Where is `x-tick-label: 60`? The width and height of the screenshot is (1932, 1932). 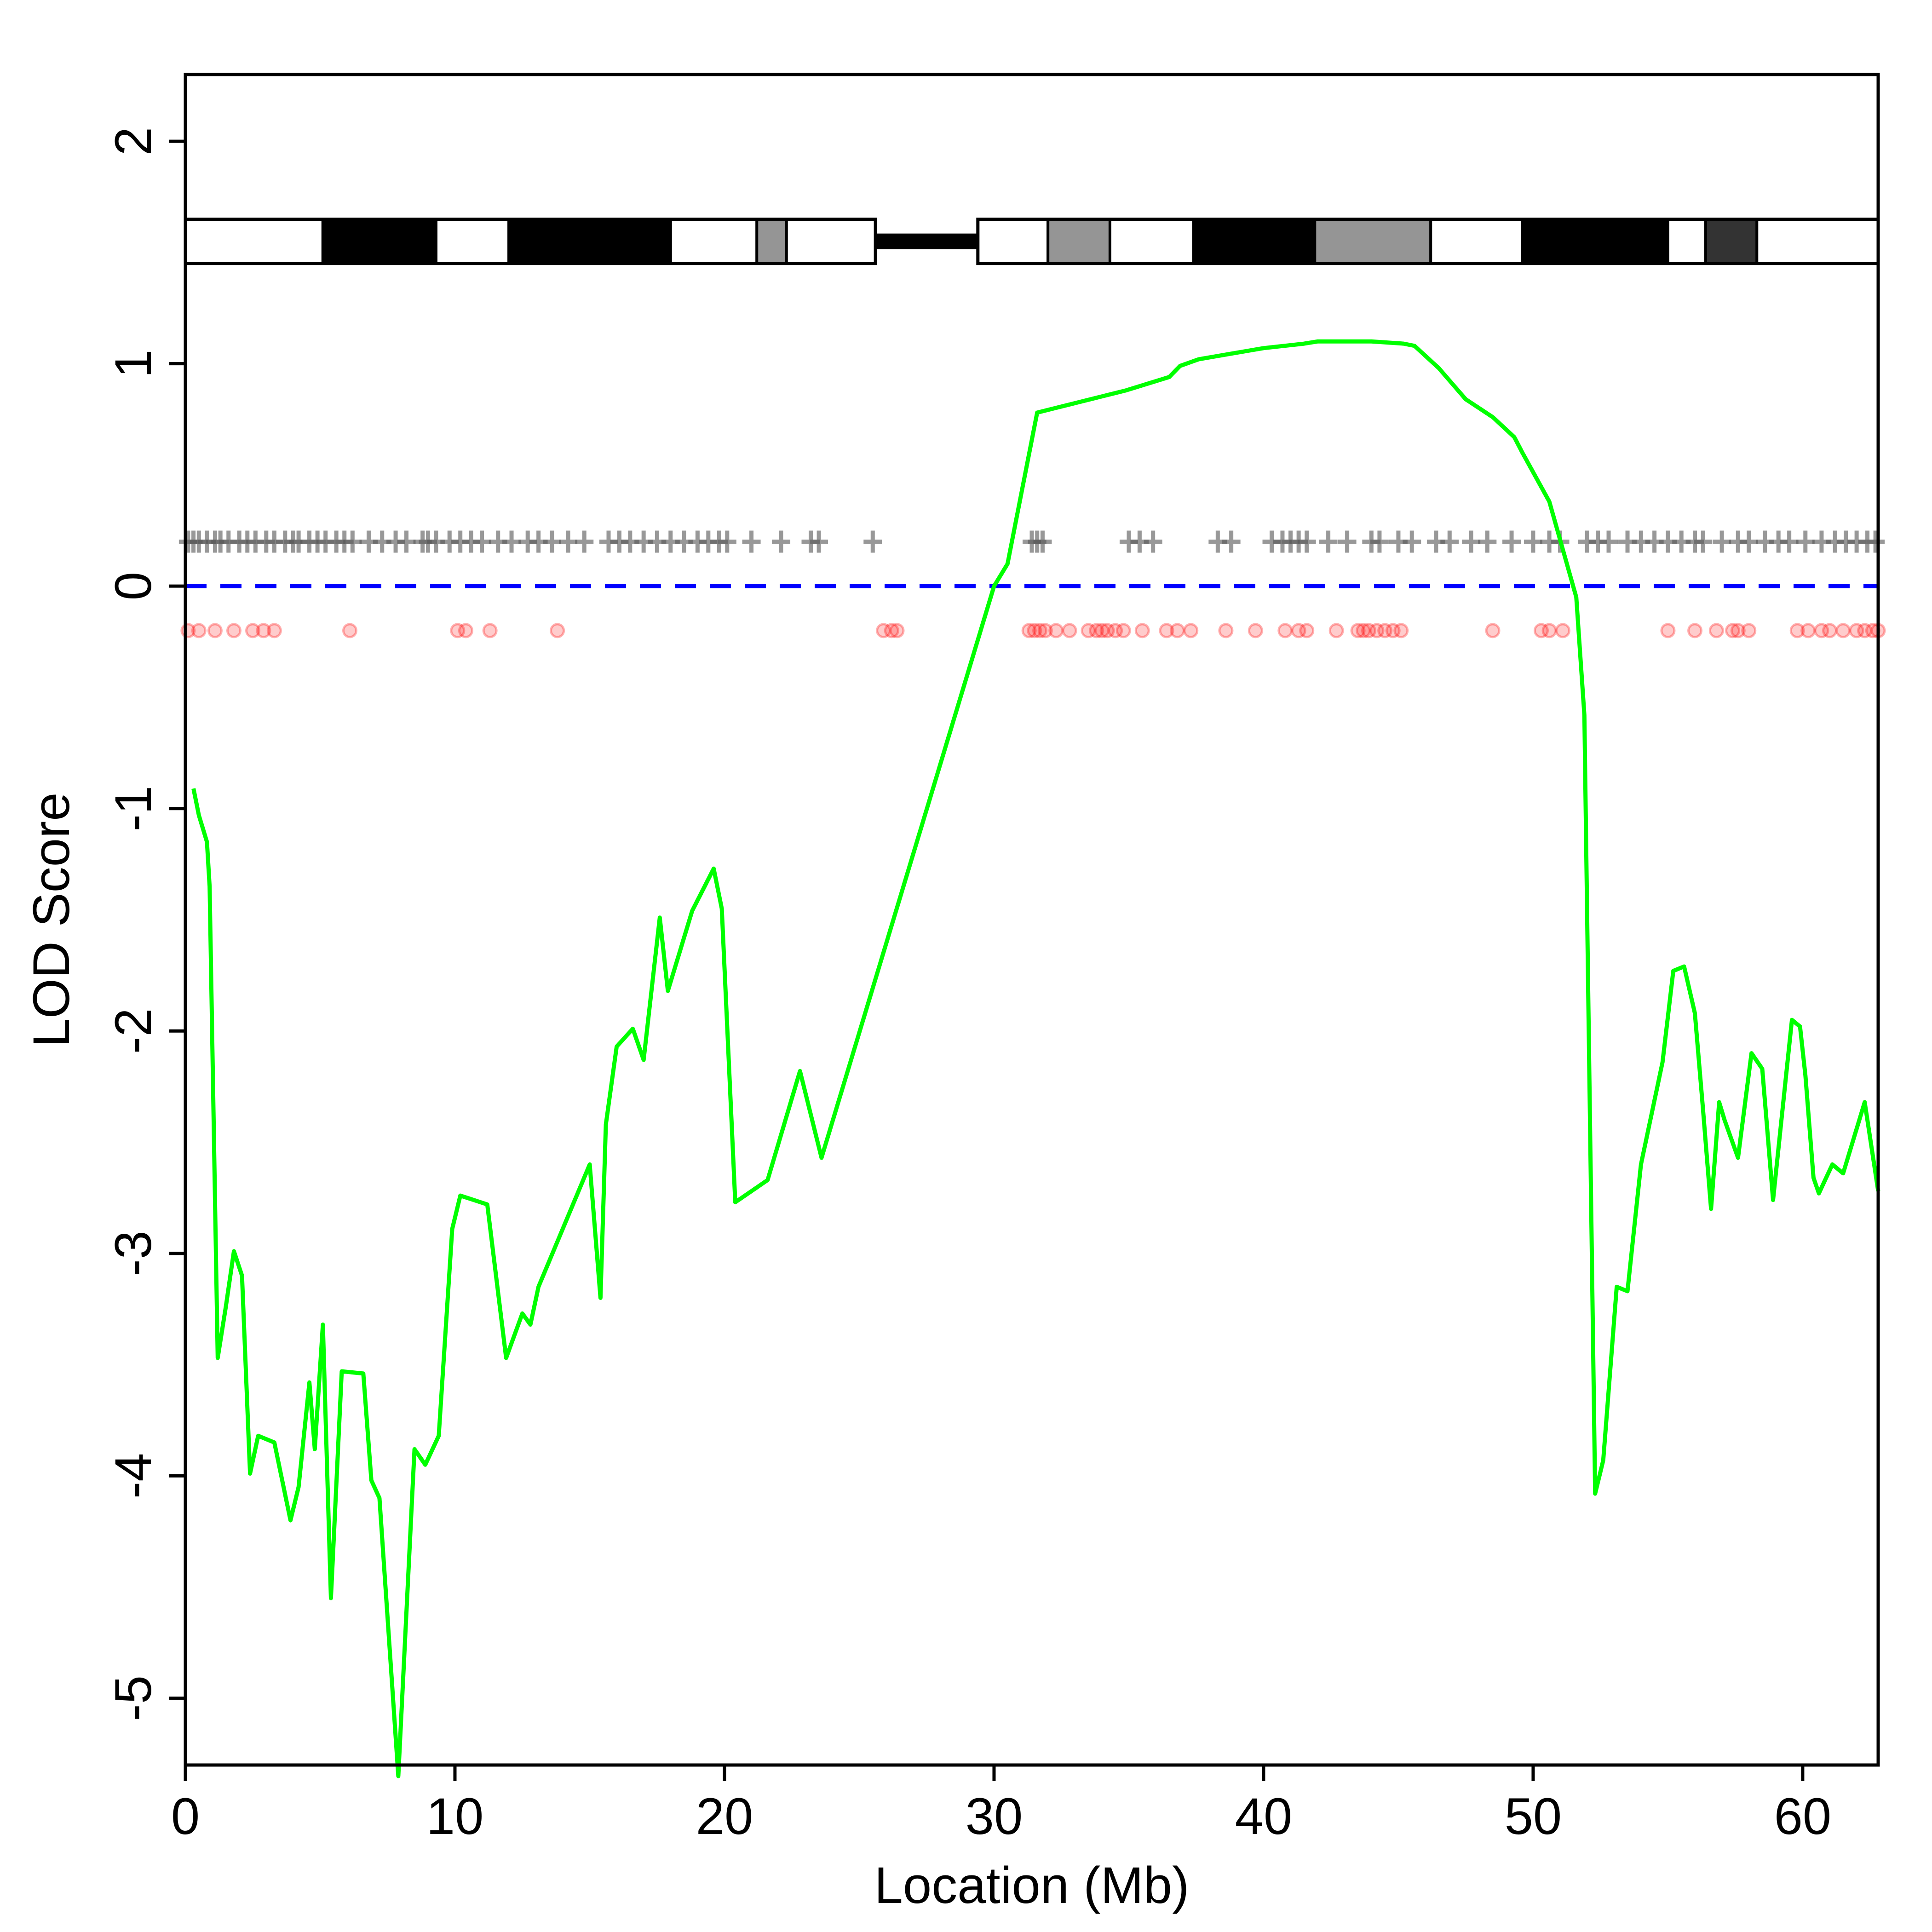
x-tick-label: 60 is located at coordinates (1803, 1816).